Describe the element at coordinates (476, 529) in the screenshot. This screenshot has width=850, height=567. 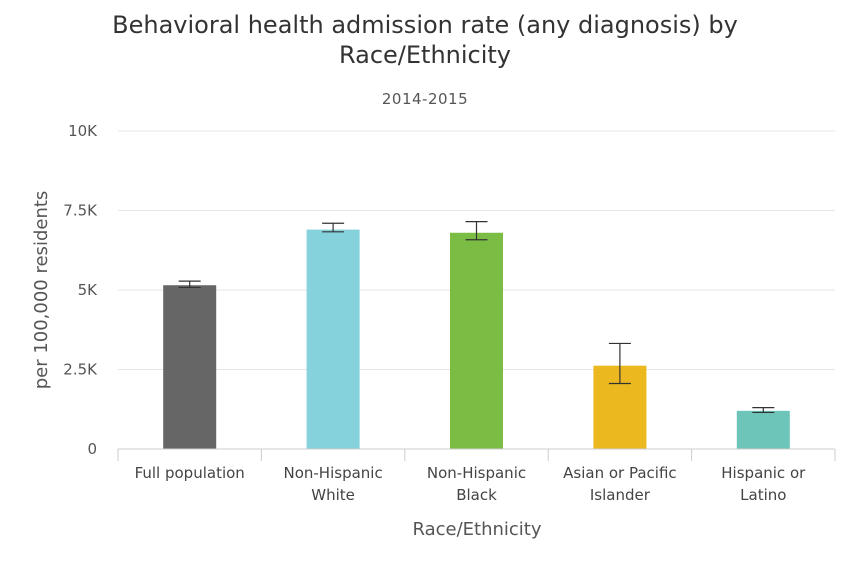
I see `x-axis-title: Race/Ethnicity` at that location.